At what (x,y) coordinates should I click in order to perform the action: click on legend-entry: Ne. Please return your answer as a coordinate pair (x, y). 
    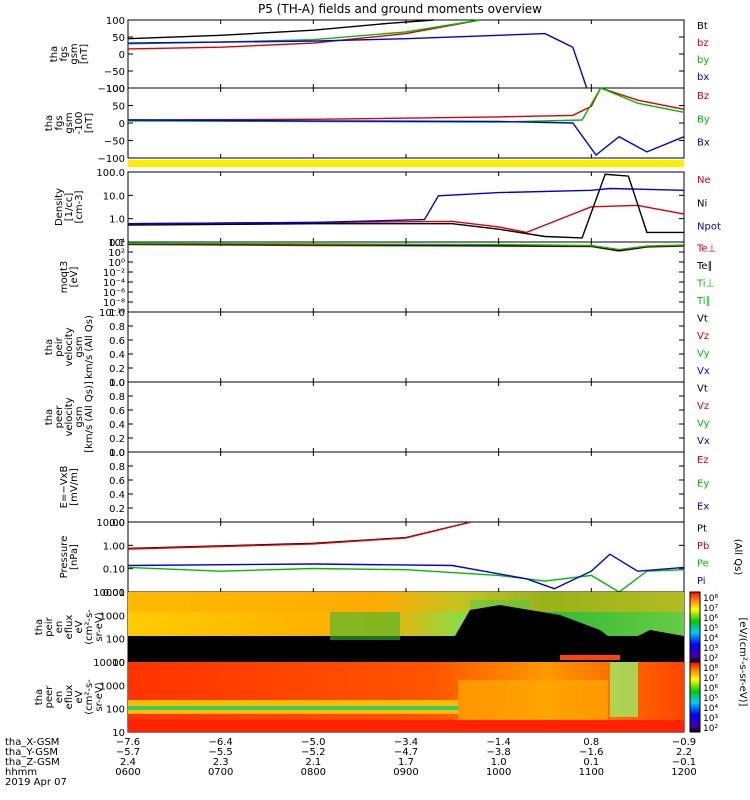
    Looking at the image, I should click on (704, 180).